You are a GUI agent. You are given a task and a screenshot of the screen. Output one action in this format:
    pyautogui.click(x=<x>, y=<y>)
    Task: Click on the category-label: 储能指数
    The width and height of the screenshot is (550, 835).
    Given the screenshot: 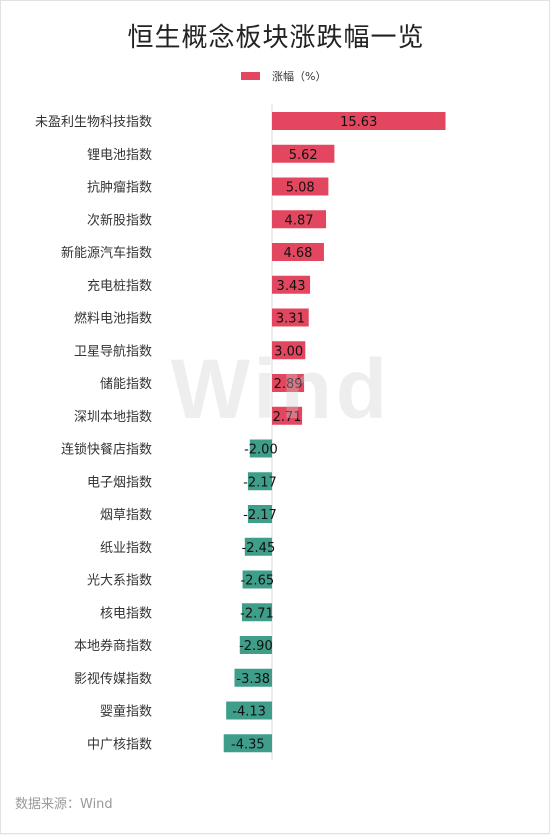 What is the action you would take?
    pyautogui.click(x=126, y=384)
    